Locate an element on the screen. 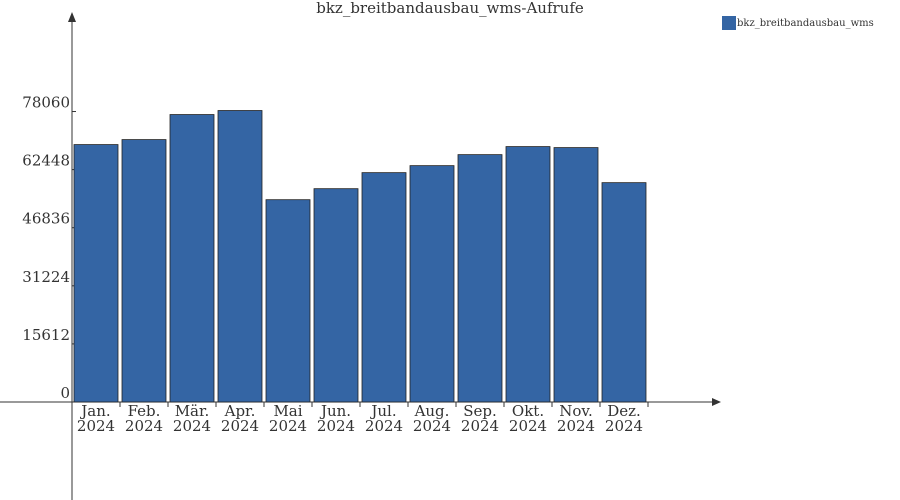 Image resolution: width=900 pixels, height=500 pixels. y-tick-label: 78060 is located at coordinates (46, 103).